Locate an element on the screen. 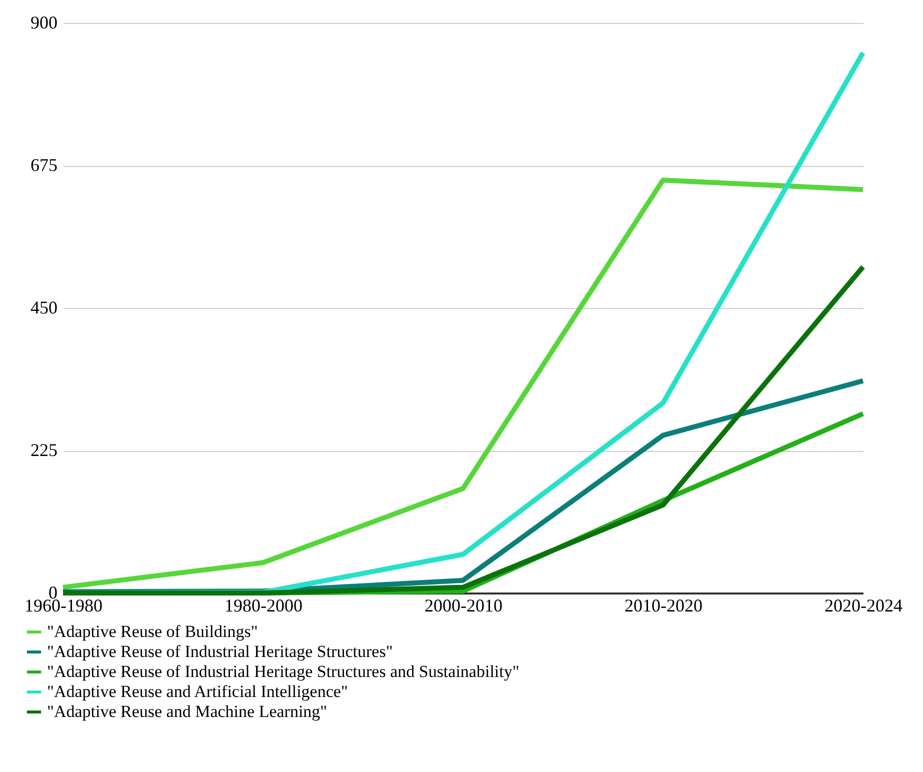  x-tick-label: 2010-2020 is located at coordinates (663, 606).